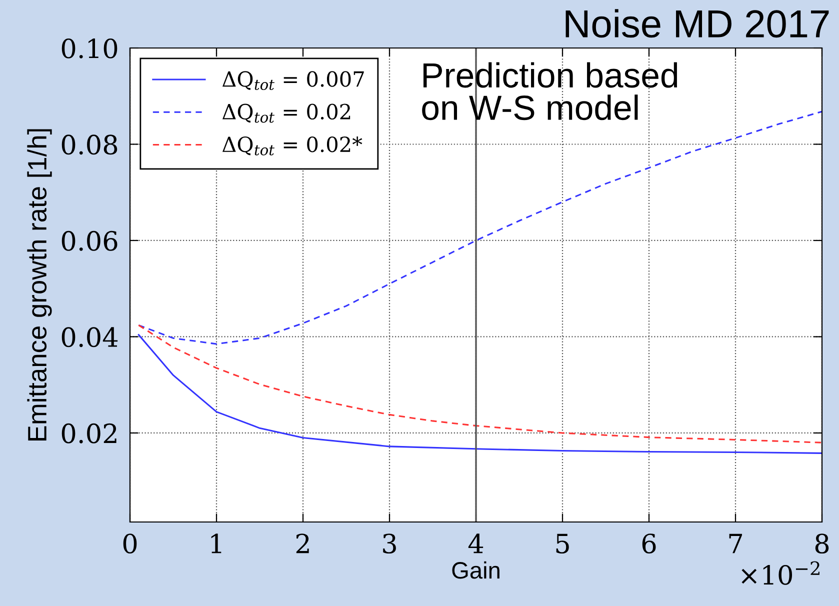 The height and width of the screenshot is (606, 839). Describe the element at coordinates (90, 240) in the screenshot. I see `y-tick-label: 0.06` at that location.